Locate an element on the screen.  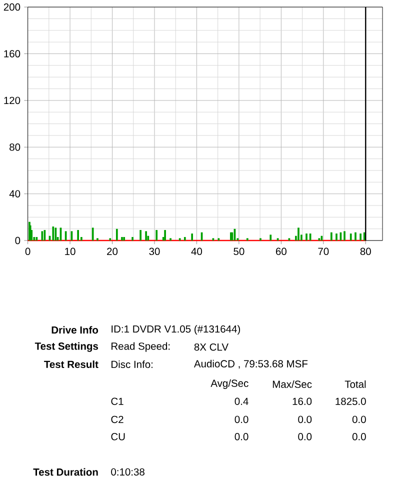
x-tick-label: 80 is located at coordinates (365, 252).